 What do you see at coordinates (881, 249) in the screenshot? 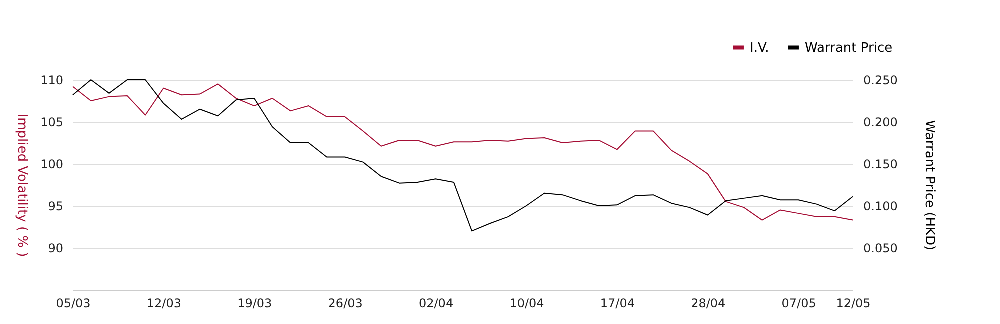
I see `y2-tick-label: 0.050` at bounding box center [881, 249].